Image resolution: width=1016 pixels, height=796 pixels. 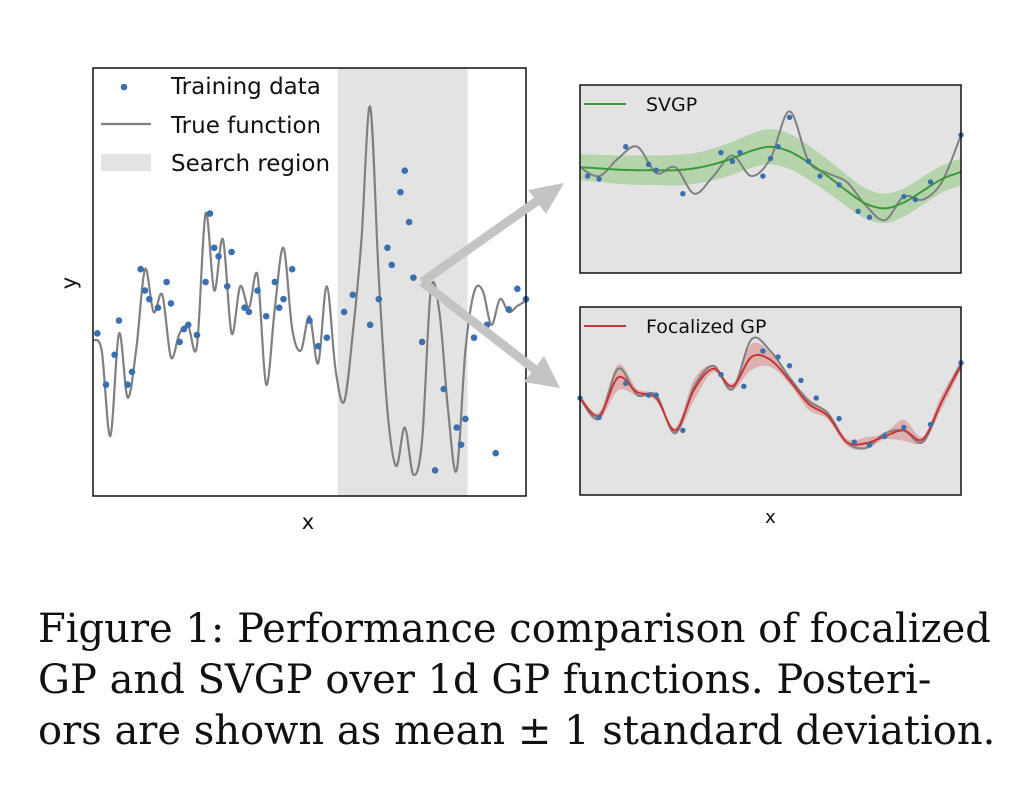 I want to click on svgp-mean-line, so click(x=770, y=177).